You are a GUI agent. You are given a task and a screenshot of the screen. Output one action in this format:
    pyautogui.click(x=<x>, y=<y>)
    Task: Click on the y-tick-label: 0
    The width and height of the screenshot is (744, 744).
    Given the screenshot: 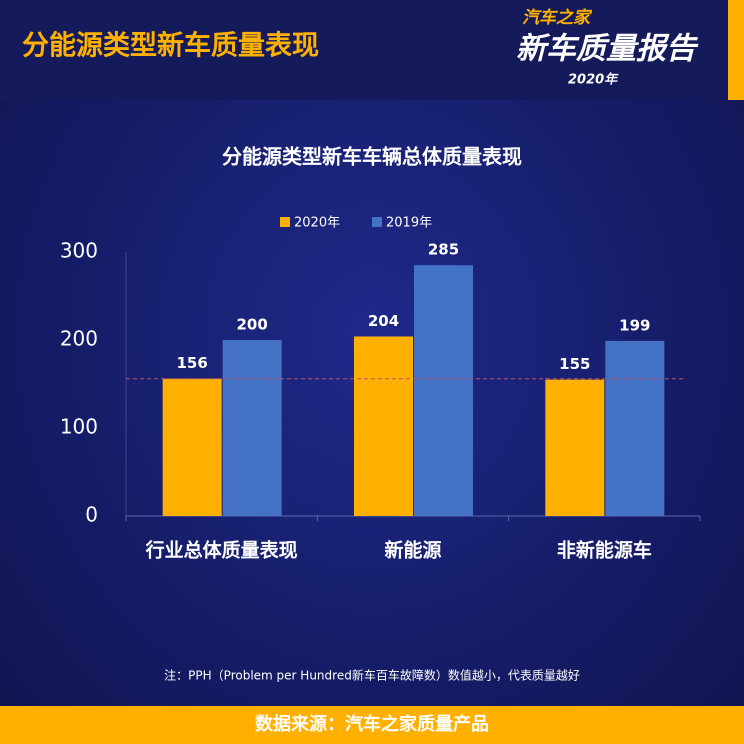 What is the action you would take?
    pyautogui.click(x=91, y=515)
    